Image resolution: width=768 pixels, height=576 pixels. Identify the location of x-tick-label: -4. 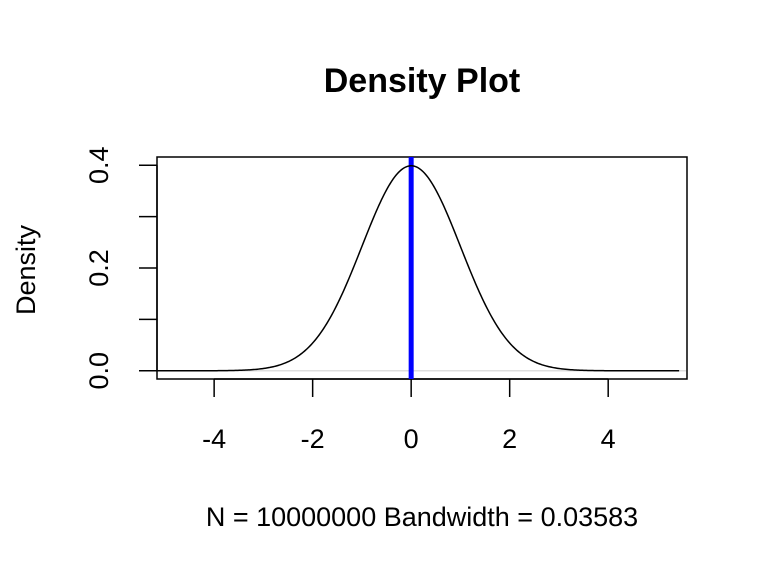
(214, 439).